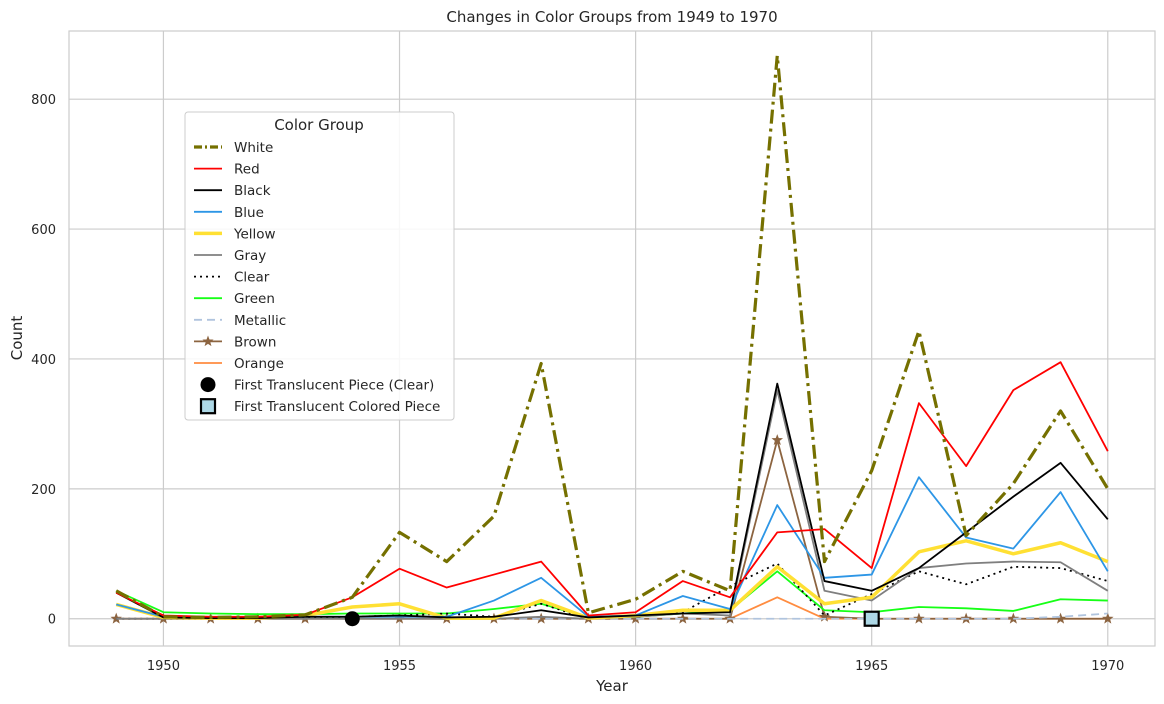 This screenshot has width=1164, height=704. I want to click on legend-label: White, so click(253, 148).